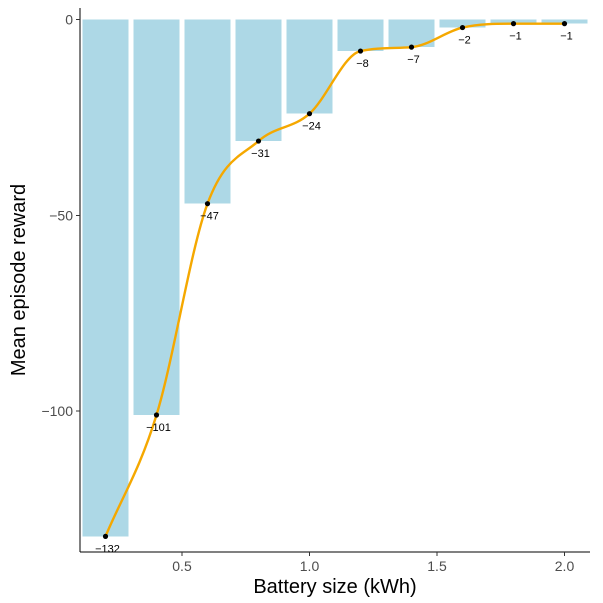 This screenshot has width=603, height=603. What do you see at coordinates (158, 428) in the screenshot?
I see `data-label: −101` at bounding box center [158, 428].